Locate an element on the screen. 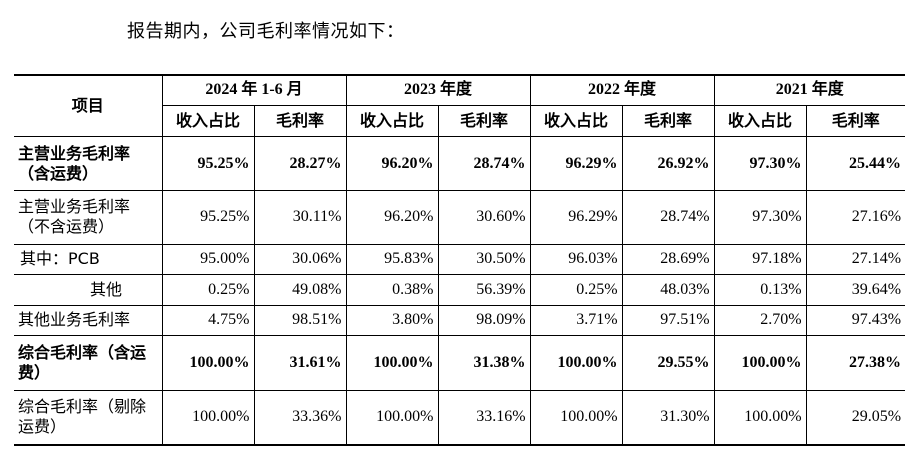 The width and height of the screenshot is (917, 474). cell: 28.69% is located at coordinates (668, 259).